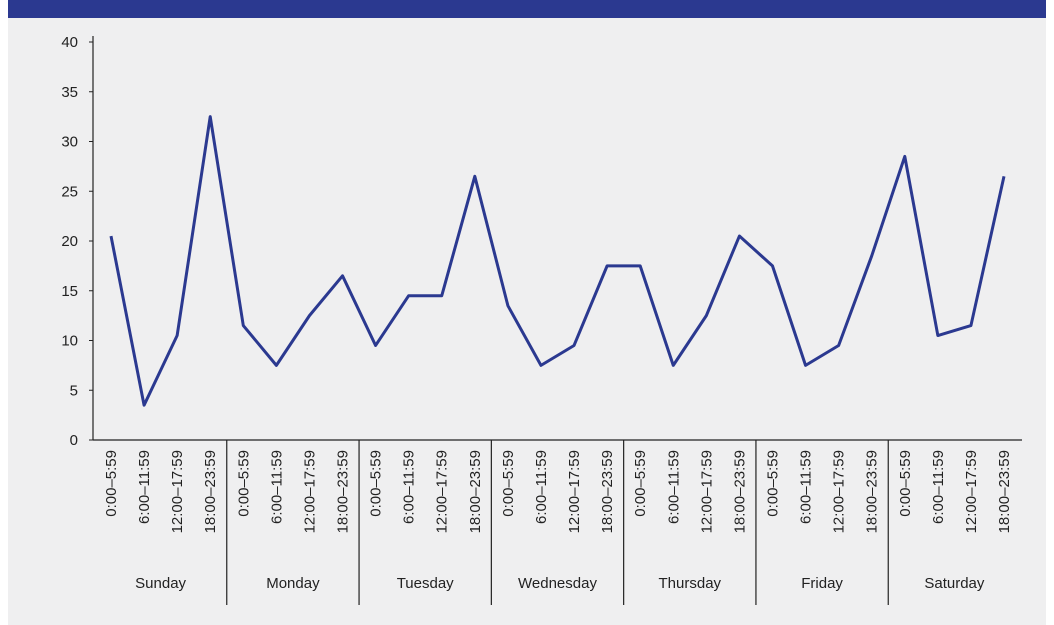  Describe the element at coordinates (527, 9) in the screenshot. I see `title-band` at that location.